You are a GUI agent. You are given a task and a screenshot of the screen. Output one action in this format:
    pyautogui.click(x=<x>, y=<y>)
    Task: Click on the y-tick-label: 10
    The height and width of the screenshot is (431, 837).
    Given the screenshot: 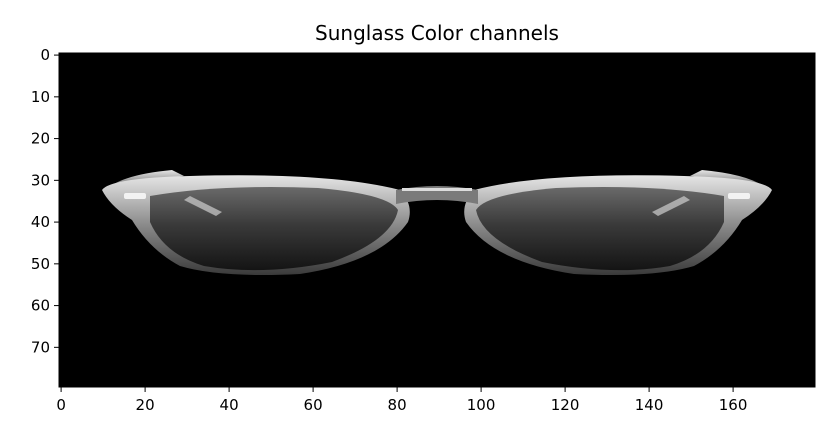 What is the action you would take?
    pyautogui.click(x=40, y=97)
    